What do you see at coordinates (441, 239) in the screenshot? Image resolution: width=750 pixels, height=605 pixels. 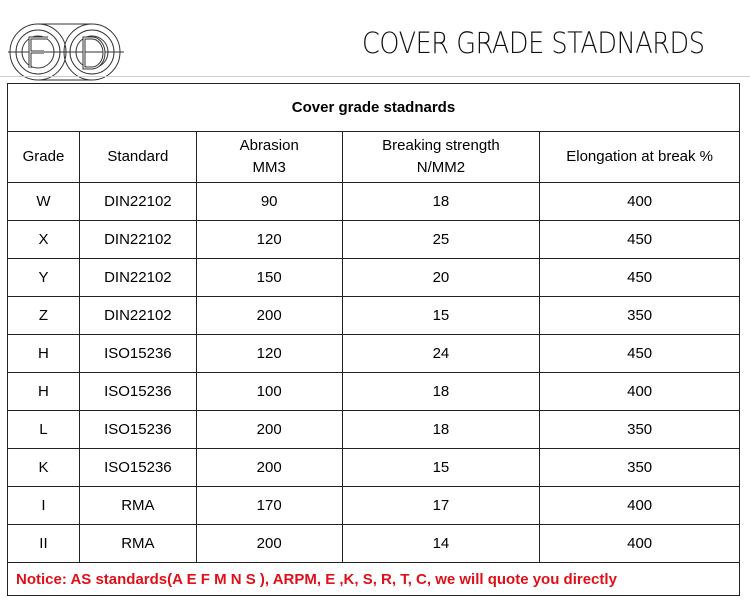 I see `table-cell: 25` at bounding box center [441, 239].